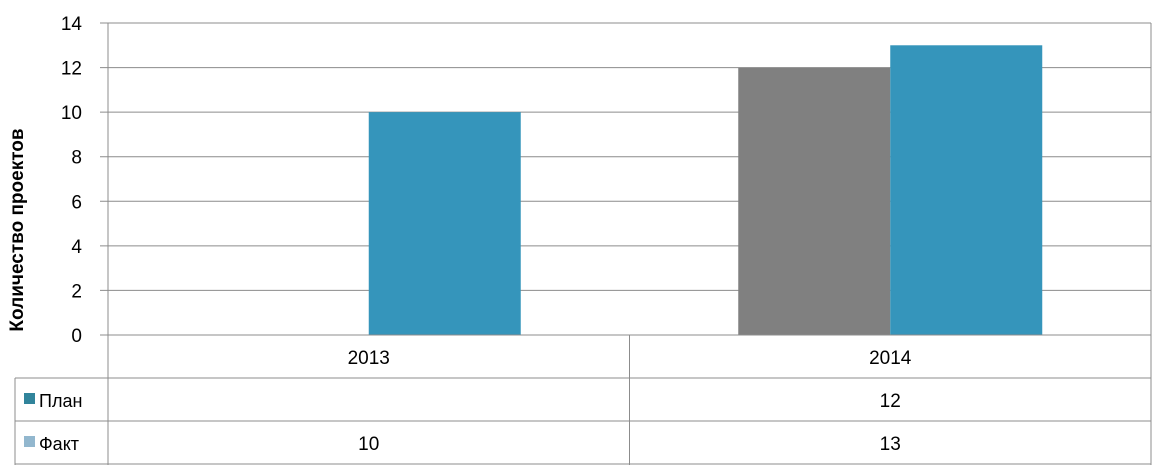  I want to click on y-tick-label: 8, so click(76, 158).